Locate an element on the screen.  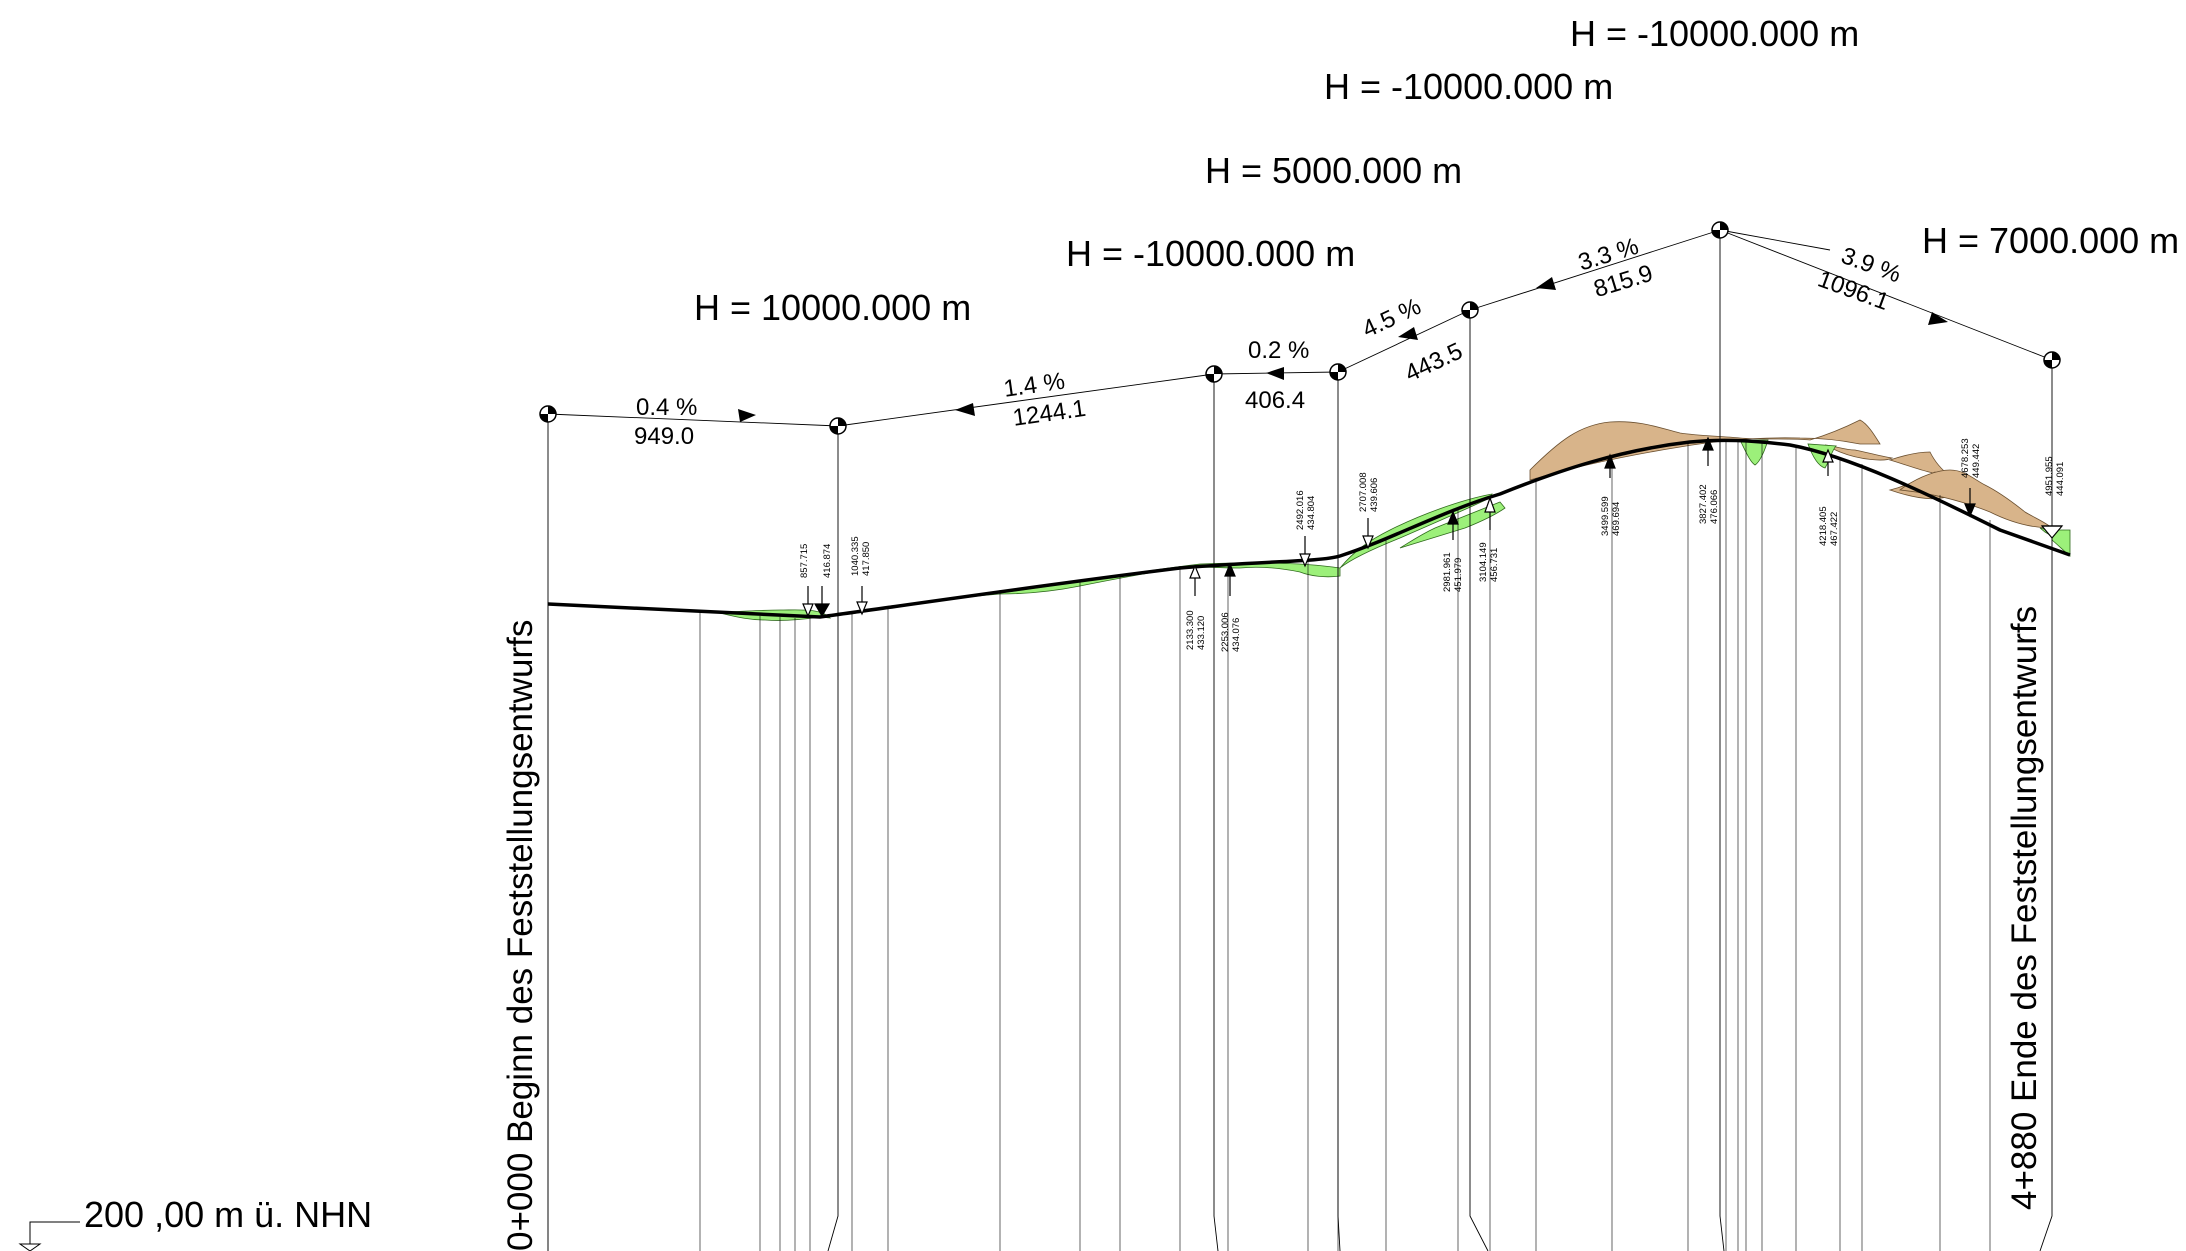
cut-area-crest is located at coordinates (1705, 450).